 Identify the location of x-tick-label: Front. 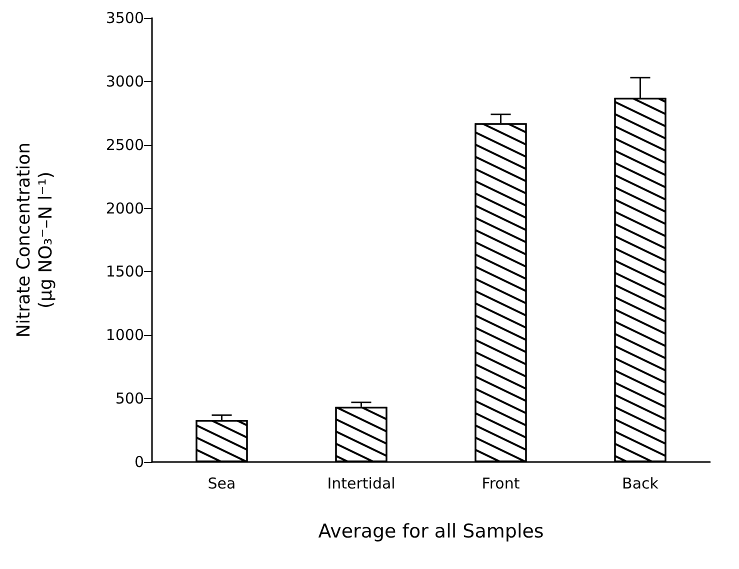
(501, 483).